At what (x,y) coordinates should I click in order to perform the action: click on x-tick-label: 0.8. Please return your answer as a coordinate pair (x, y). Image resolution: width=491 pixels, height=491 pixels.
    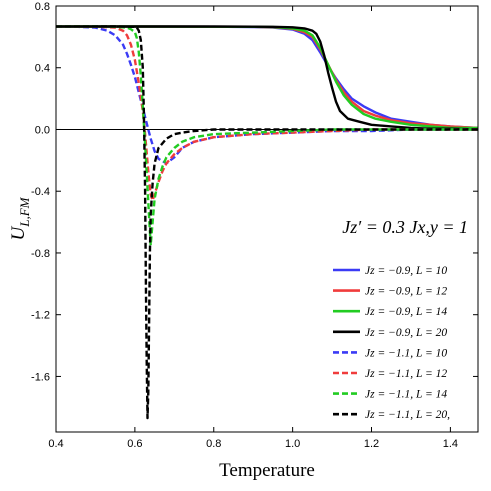
    Looking at the image, I should click on (213, 444).